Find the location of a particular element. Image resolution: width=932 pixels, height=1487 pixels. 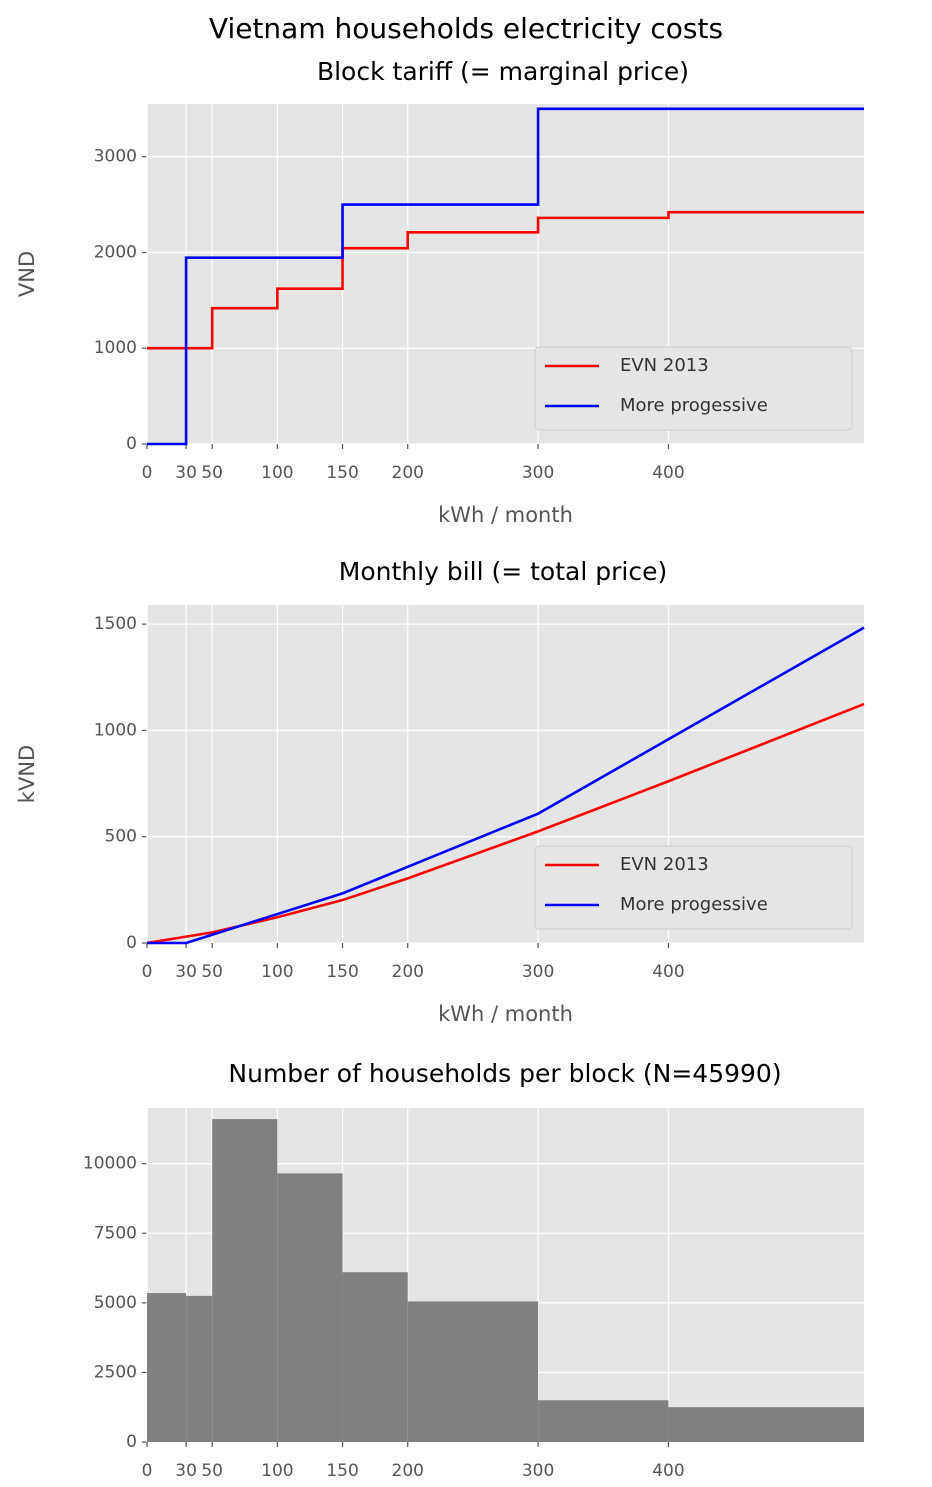

y-tick-label: 10000 is located at coordinates (110, 1164).